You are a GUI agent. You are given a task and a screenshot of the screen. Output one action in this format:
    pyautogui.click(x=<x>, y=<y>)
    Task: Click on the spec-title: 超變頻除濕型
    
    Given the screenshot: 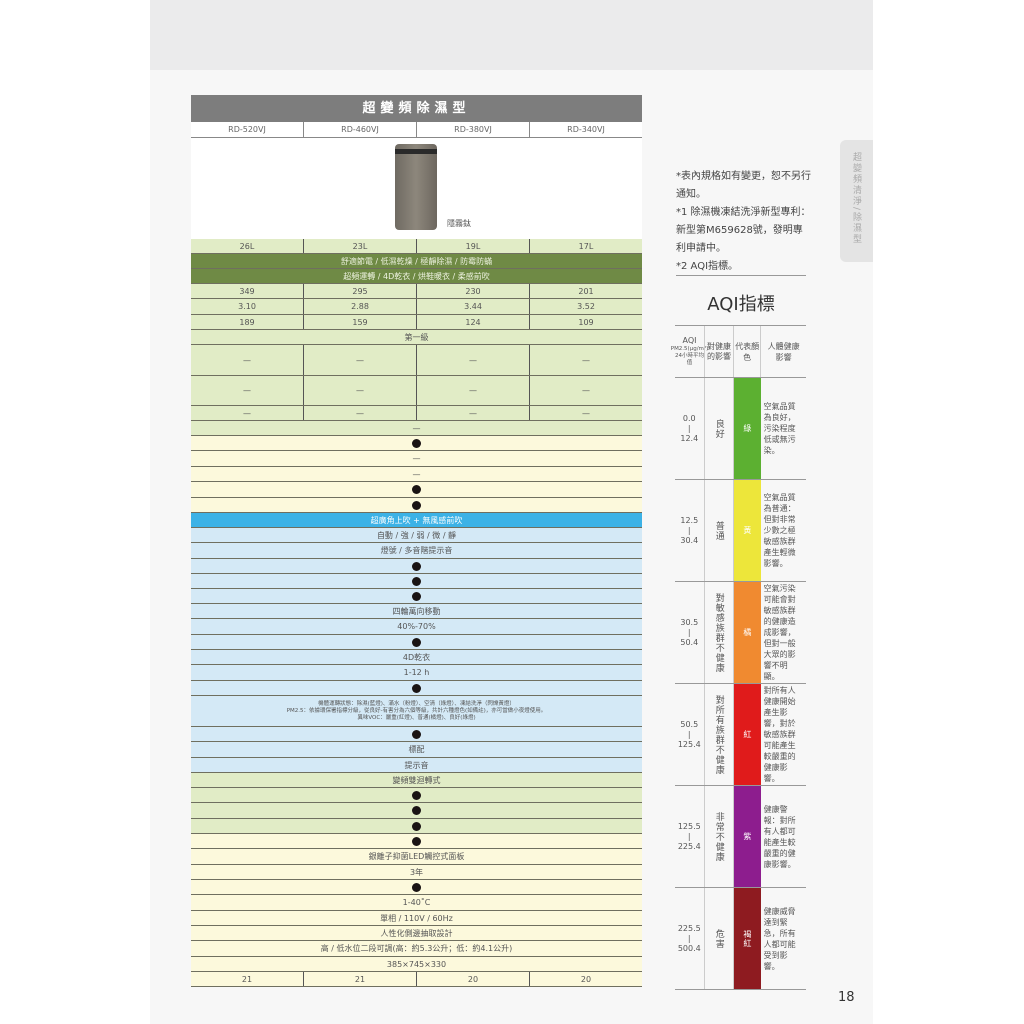 What is the action you would take?
    pyautogui.click(x=416, y=108)
    